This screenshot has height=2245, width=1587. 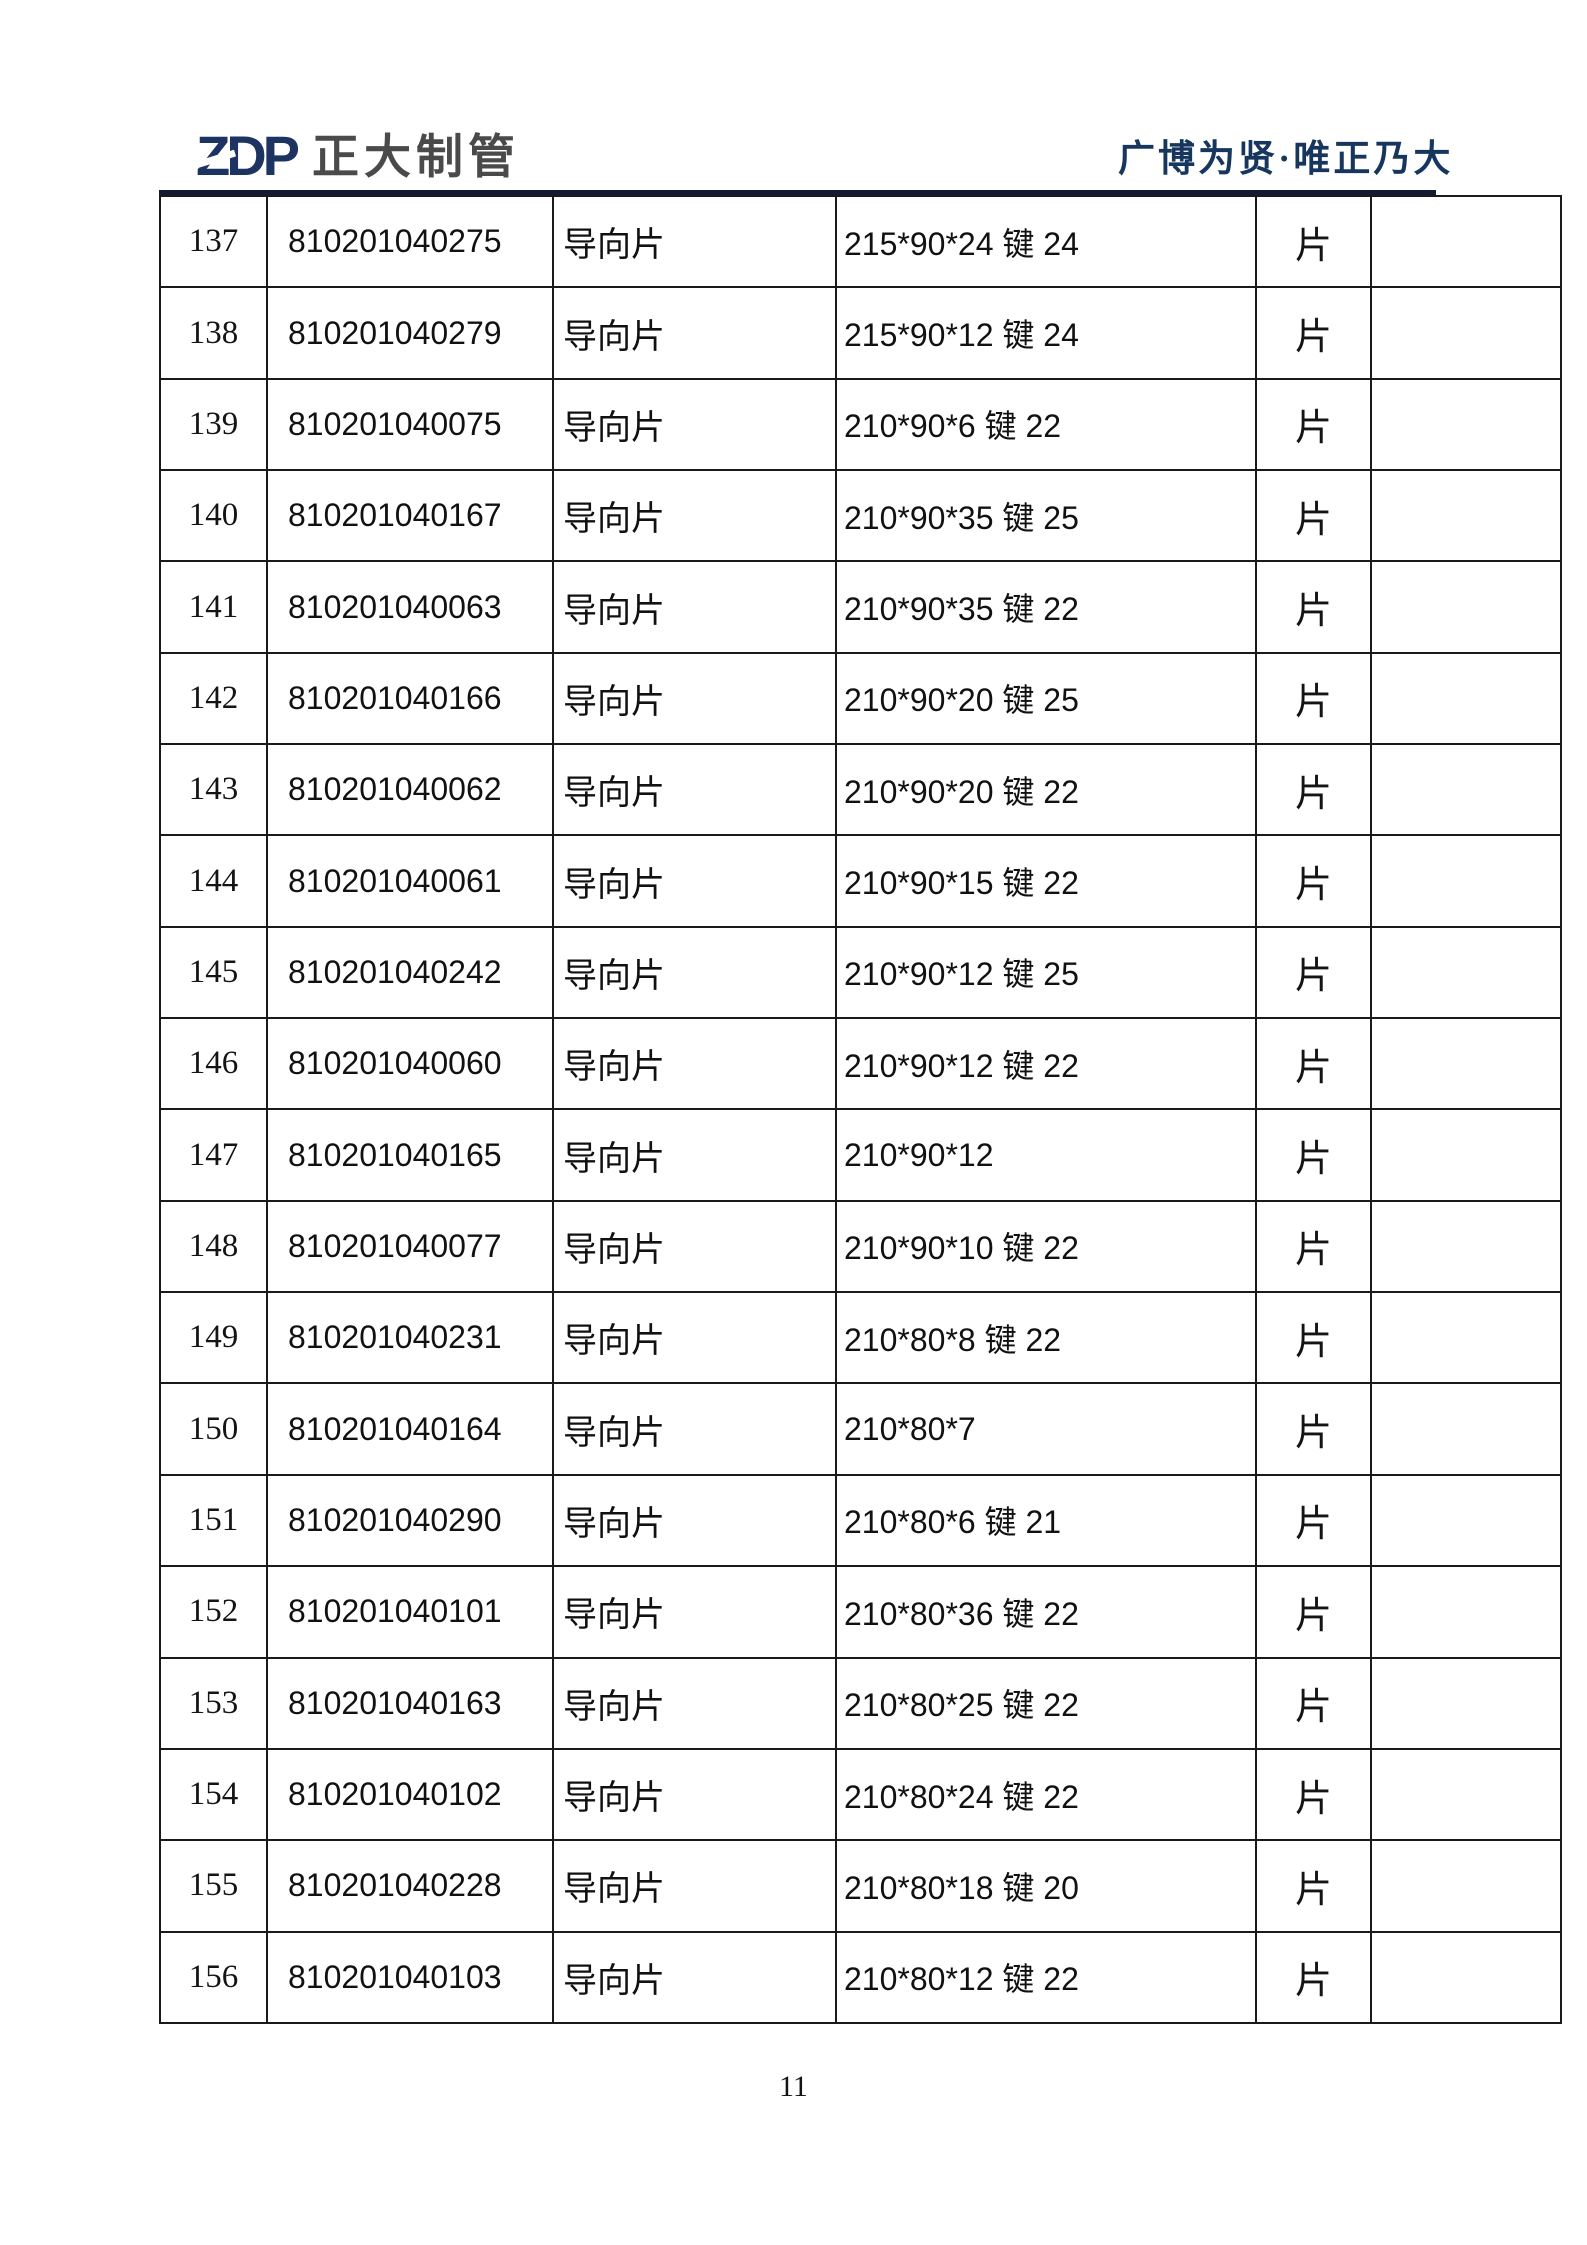 What do you see at coordinates (358, 156) in the screenshot?
I see `company-logo: ZDP 正大制管` at bounding box center [358, 156].